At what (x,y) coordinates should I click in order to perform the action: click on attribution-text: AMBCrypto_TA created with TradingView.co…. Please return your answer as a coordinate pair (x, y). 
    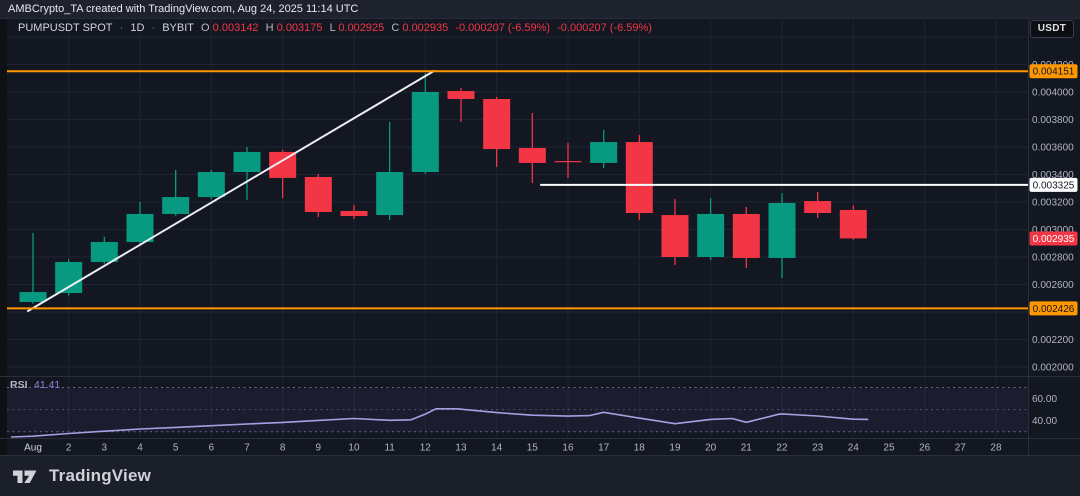
    Looking at the image, I should click on (183, 9).